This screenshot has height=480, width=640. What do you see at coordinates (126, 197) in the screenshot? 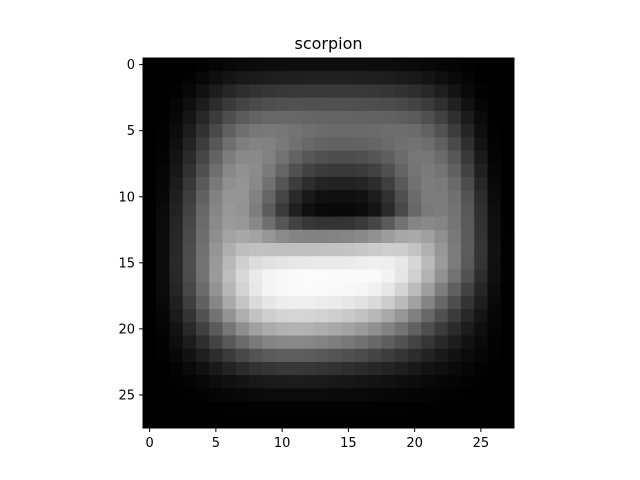
I see `y-tick-label: 10` at bounding box center [126, 197].